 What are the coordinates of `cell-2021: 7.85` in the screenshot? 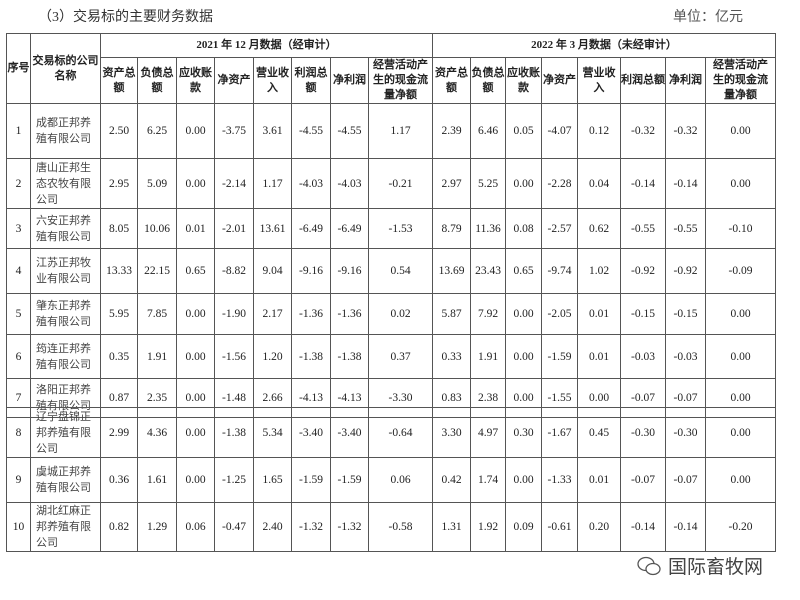 It's located at (157, 314).